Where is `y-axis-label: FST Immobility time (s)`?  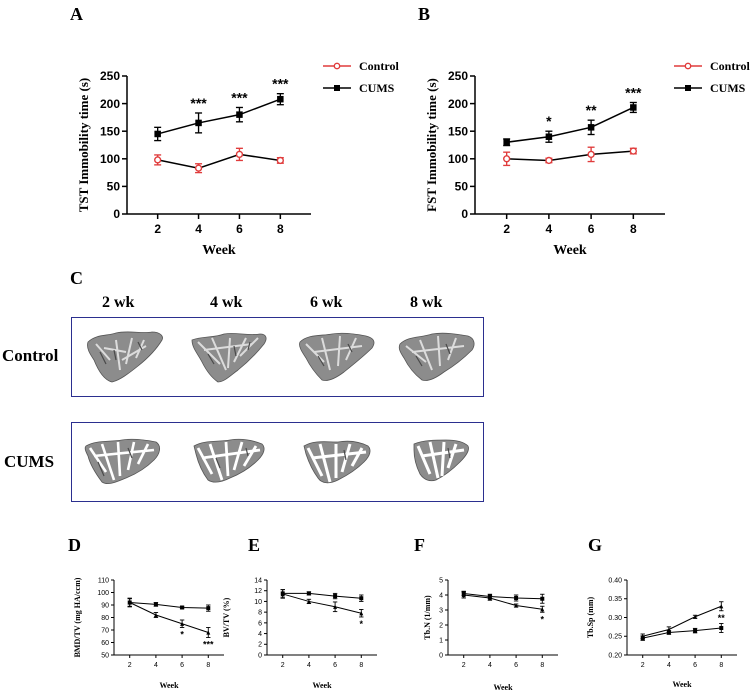 y-axis-label: FST Immobility time (s) is located at coordinates (431, 145).